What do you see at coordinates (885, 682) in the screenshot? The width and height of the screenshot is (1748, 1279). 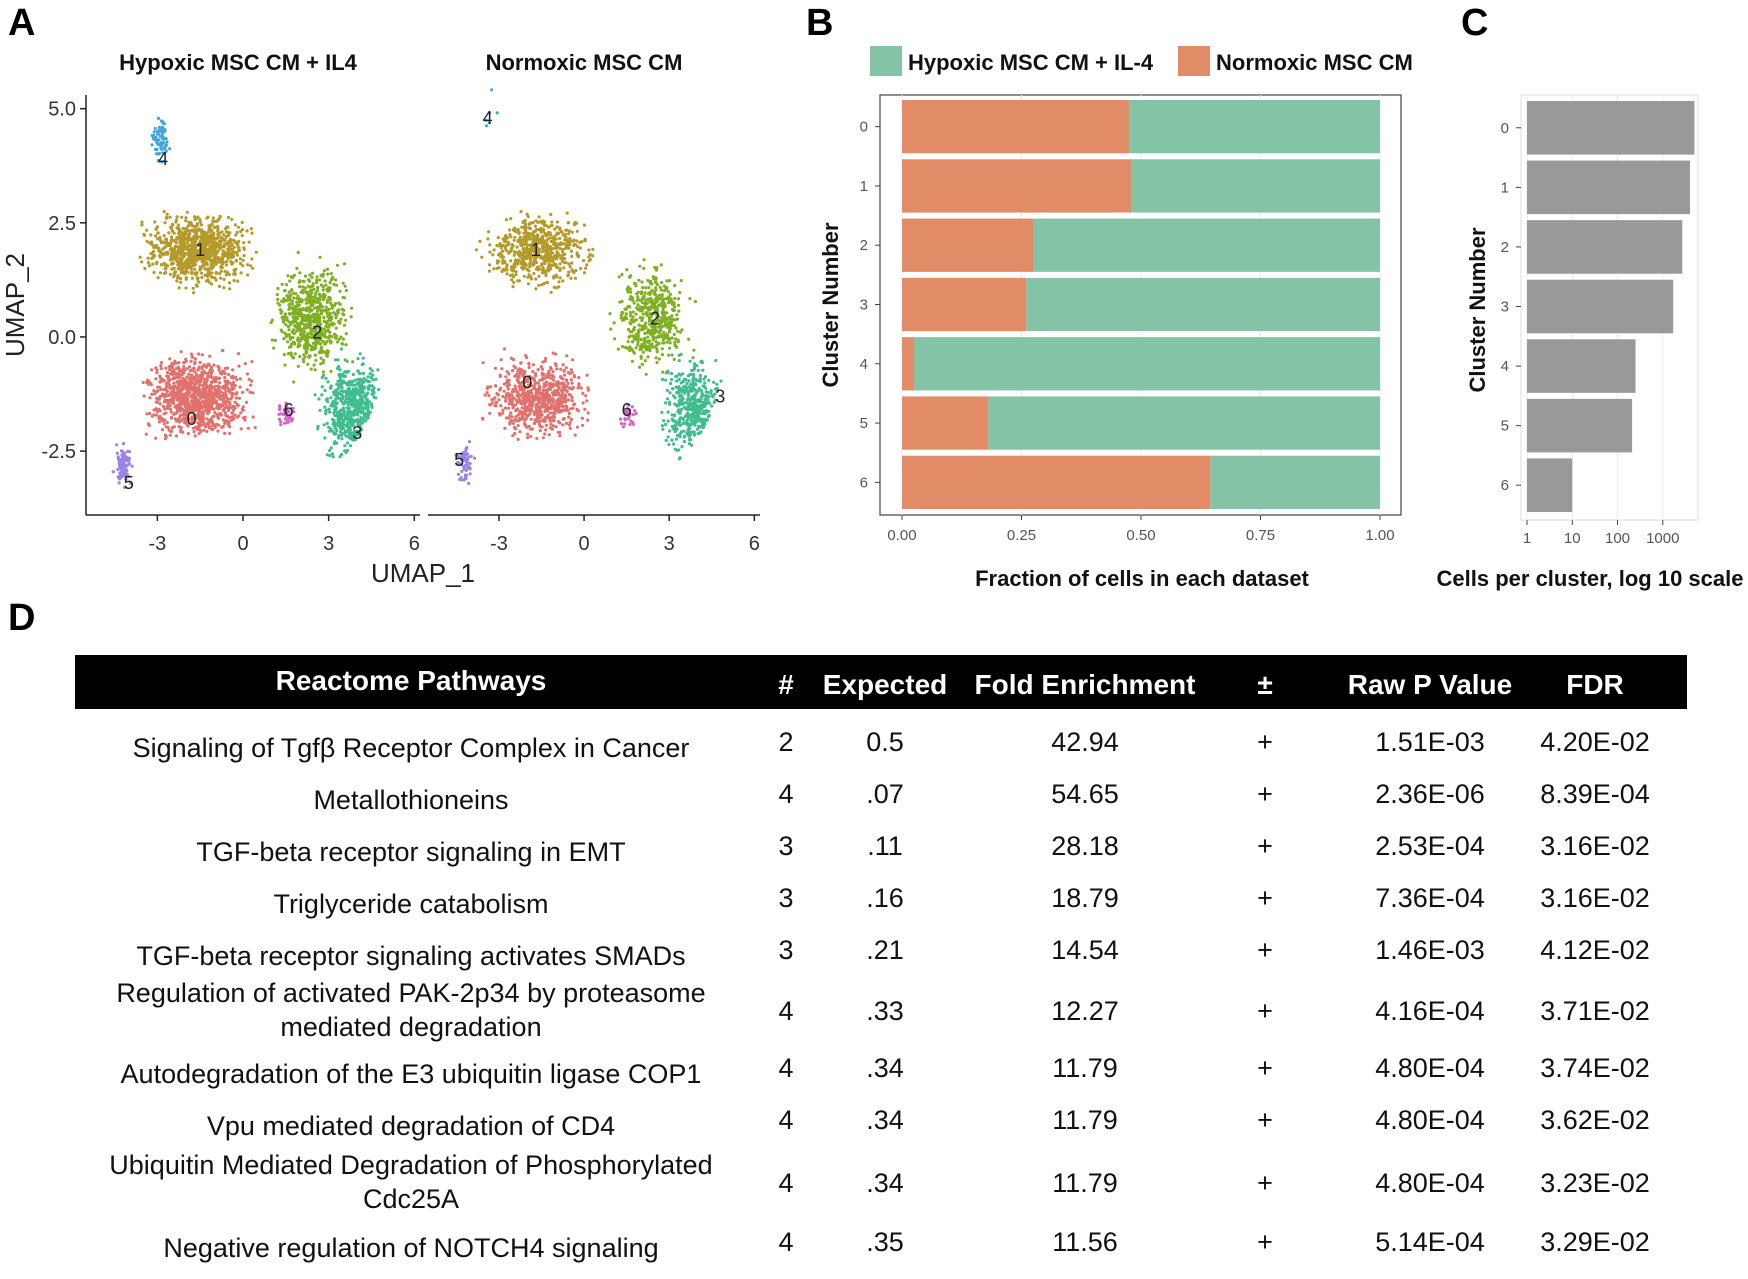 I see `header-expected: Expected` at bounding box center [885, 682].